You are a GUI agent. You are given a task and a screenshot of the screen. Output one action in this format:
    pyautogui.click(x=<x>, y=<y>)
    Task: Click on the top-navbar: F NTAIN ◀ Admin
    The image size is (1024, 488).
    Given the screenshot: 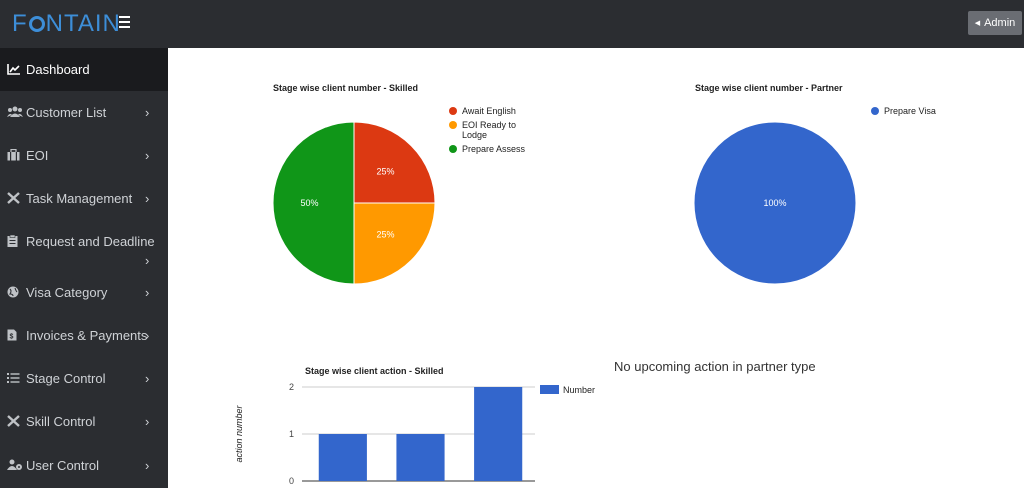 What is the action you would take?
    pyautogui.click(x=512, y=24)
    